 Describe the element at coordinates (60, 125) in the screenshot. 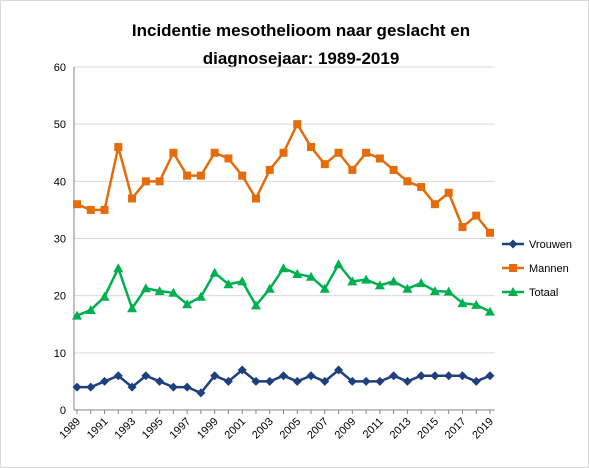

I see `y-tick-label: 50` at that location.